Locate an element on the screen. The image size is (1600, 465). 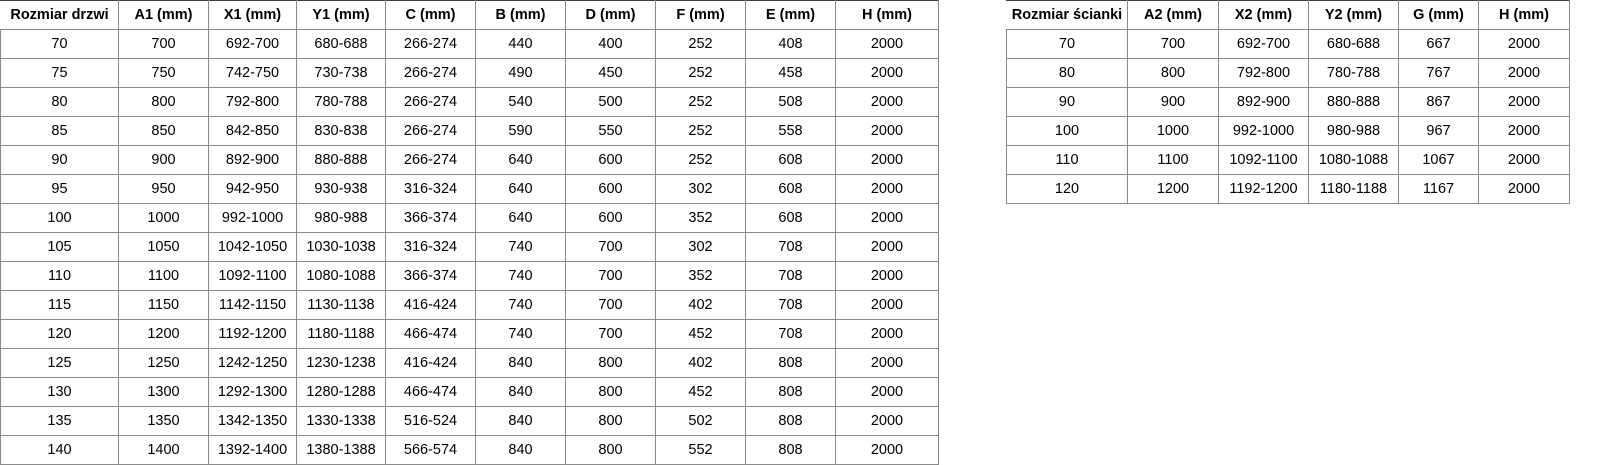
cell-a1: 1200 is located at coordinates (163, 334).